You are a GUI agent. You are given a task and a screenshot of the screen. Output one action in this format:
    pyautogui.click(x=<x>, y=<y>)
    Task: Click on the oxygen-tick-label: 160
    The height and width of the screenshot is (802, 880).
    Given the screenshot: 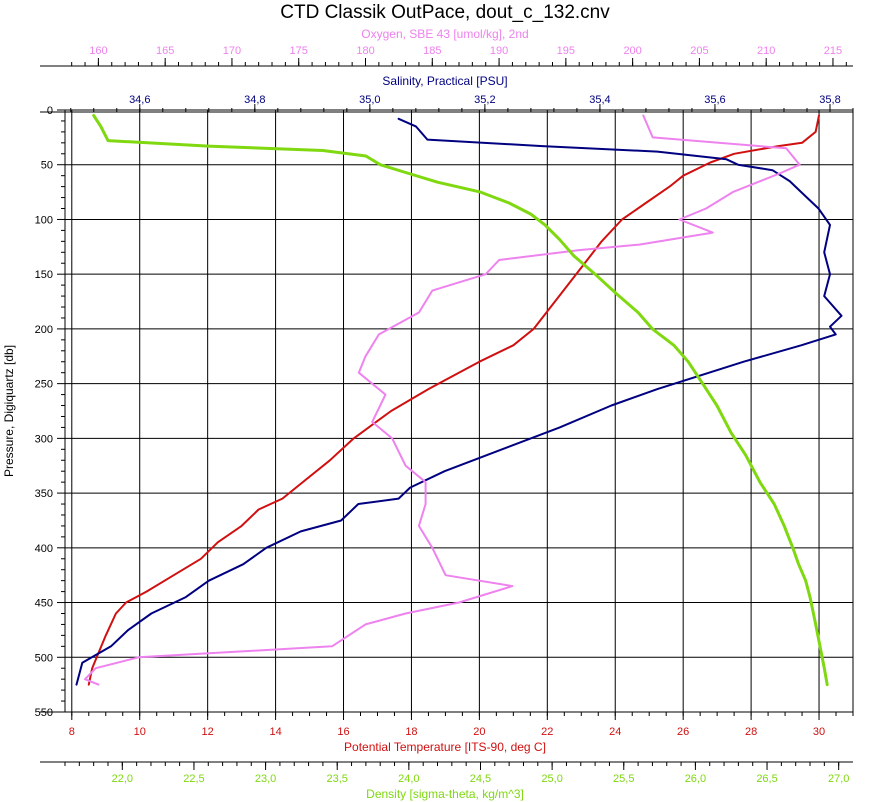 What is the action you would take?
    pyautogui.click(x=98, y=51)
    